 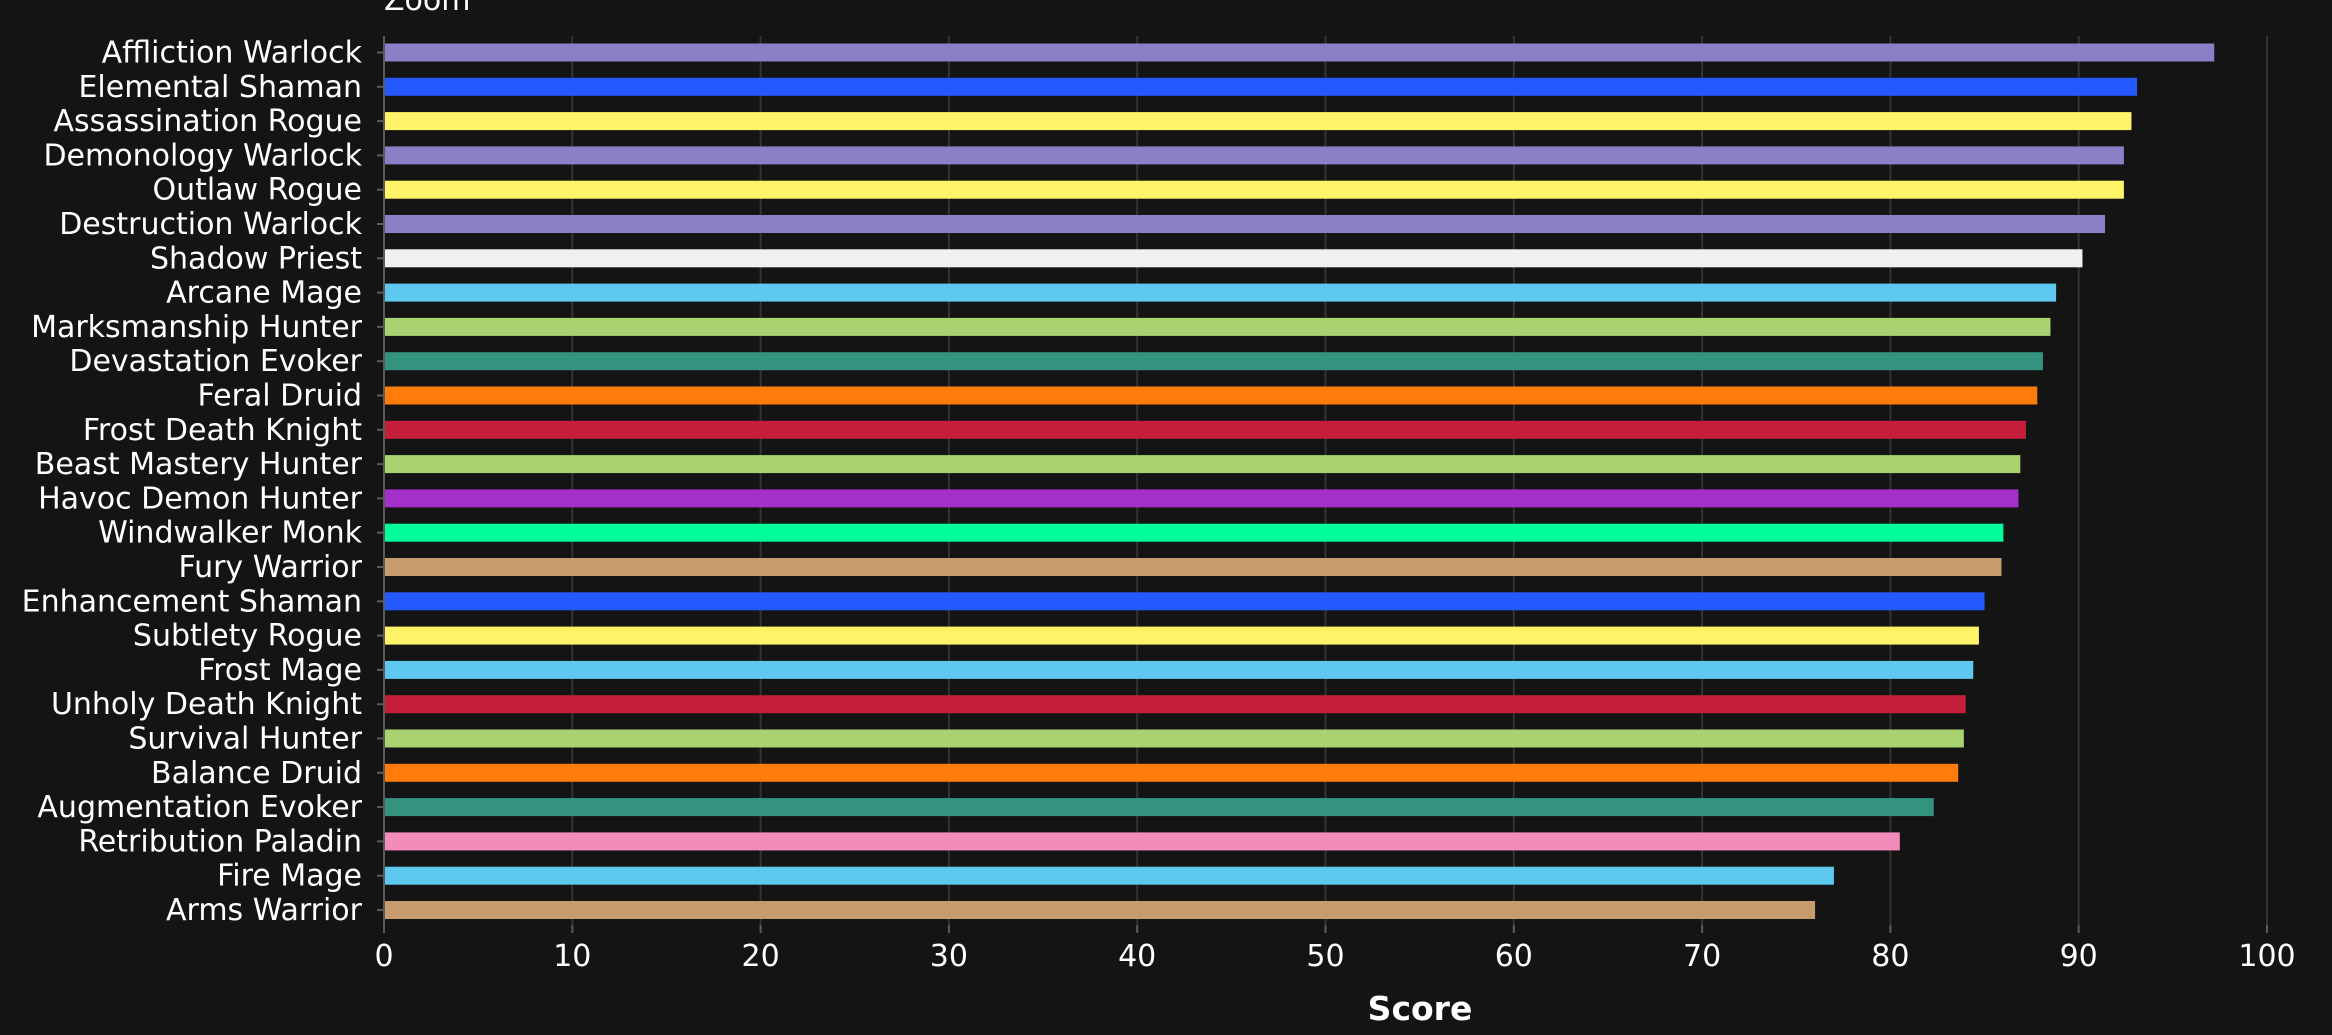 What do you see at coordinates (197, 327) in the screenshot?
I see `category-label: Marksmanship Hunter` at bounding box center [197, 327].